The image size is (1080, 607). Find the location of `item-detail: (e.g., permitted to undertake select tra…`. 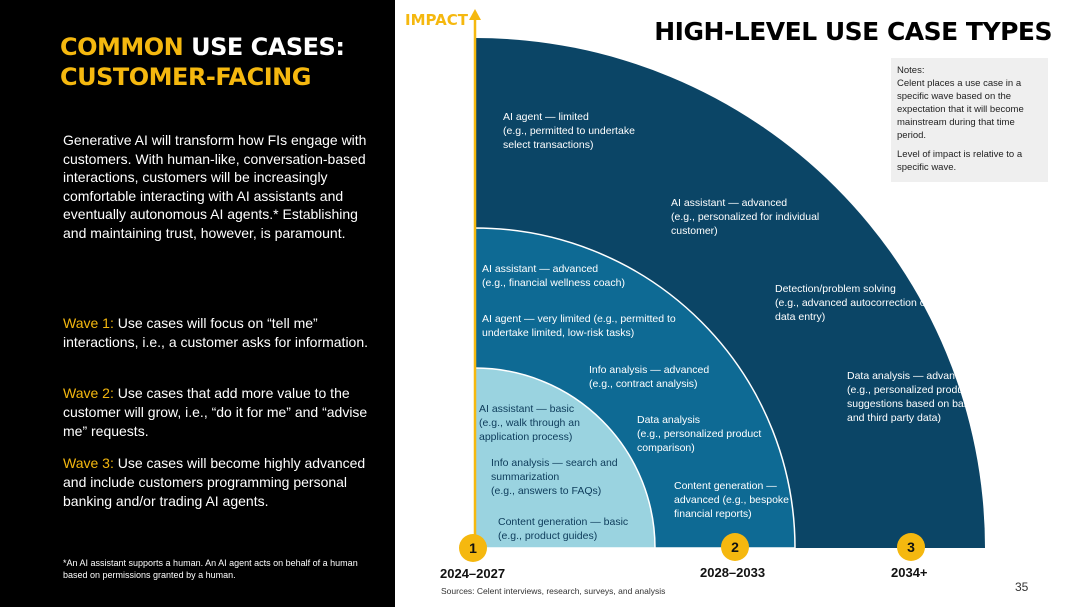

item-detail: (e.g., permitted to undertake select tra… is located at coordinates (569, 138).